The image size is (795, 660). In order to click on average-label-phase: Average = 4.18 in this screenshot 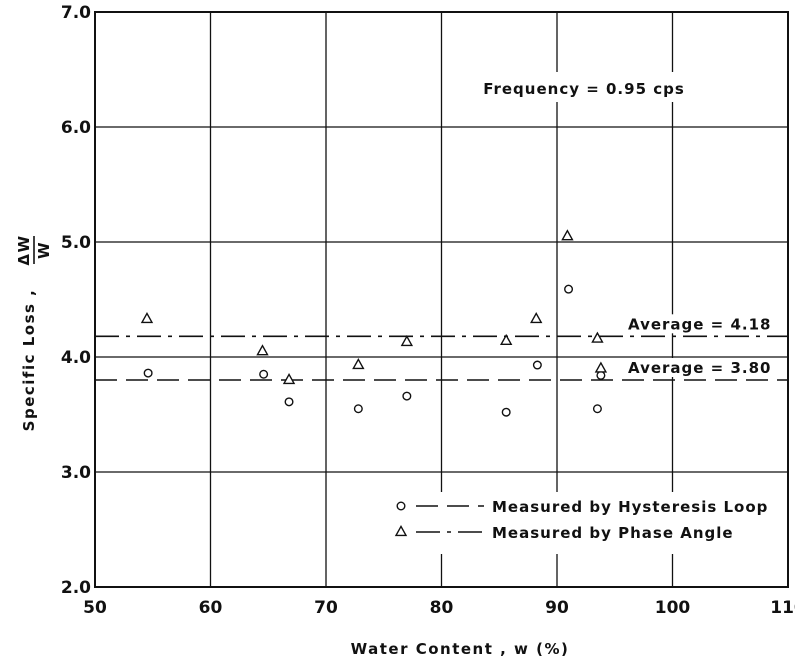, I will do `click(699, 324)`.